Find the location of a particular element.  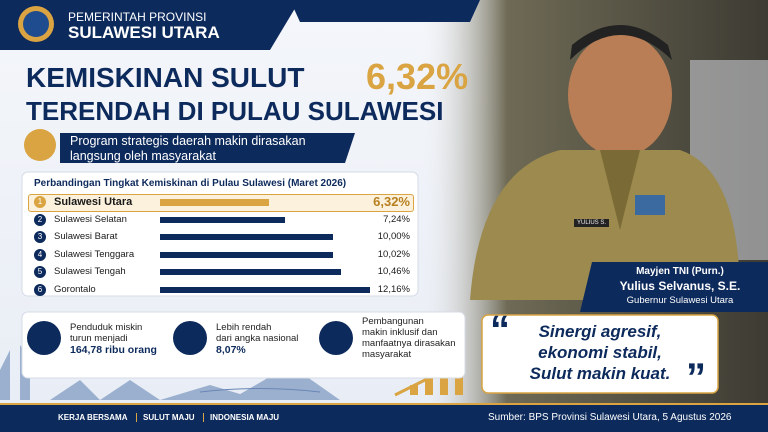

stat-text: dari angka nasional is located at coordinates (257, 338).